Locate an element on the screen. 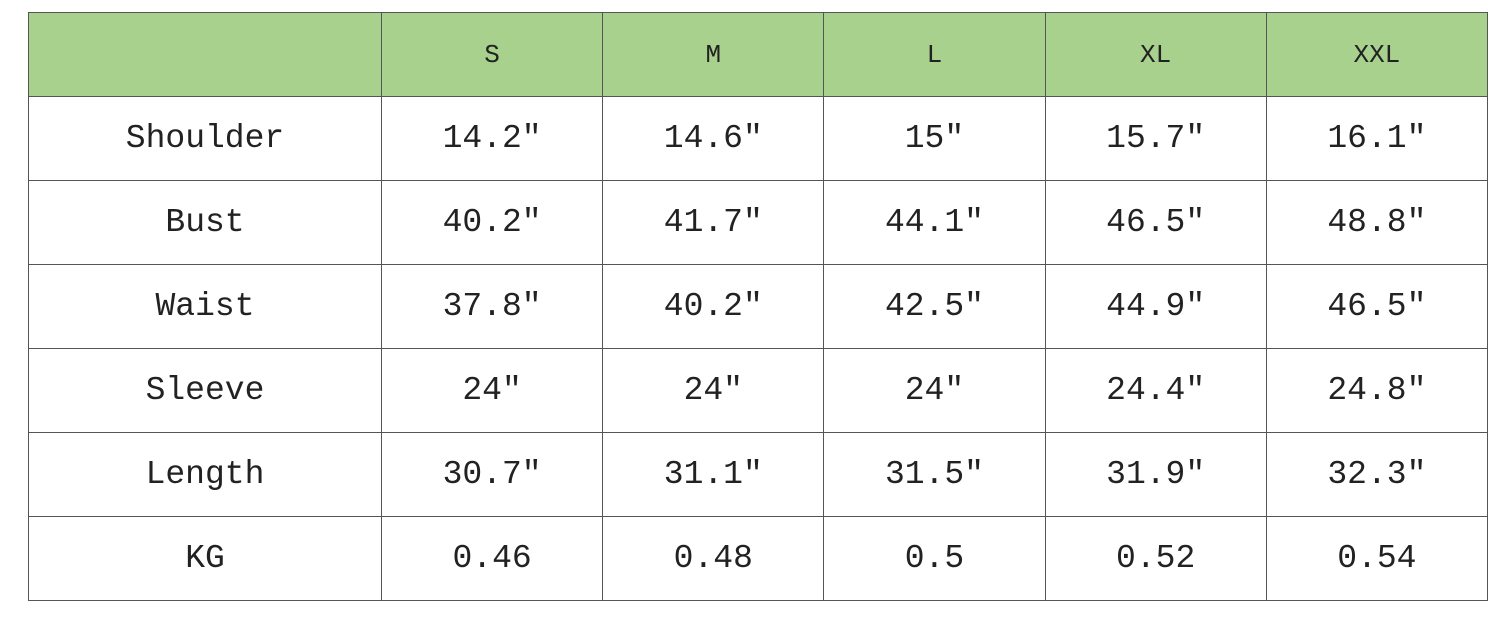 Image resolution: width=1510 pixels, height=620 pixels. table-cell: 48.8″ is located at coordinates (1377, 222).